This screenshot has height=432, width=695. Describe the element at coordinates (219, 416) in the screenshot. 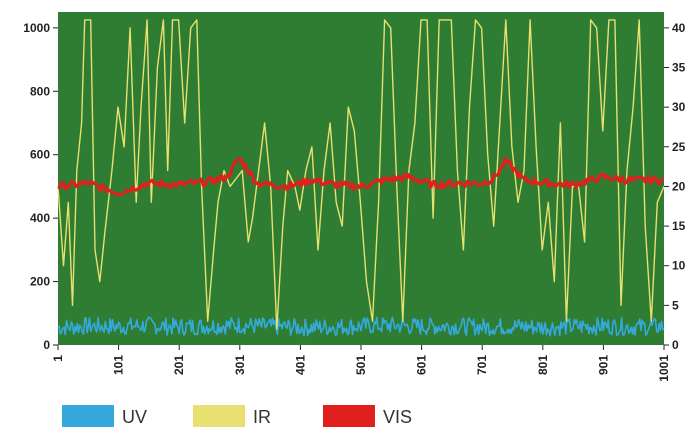

I see `legend-swatch-ir` at that location.